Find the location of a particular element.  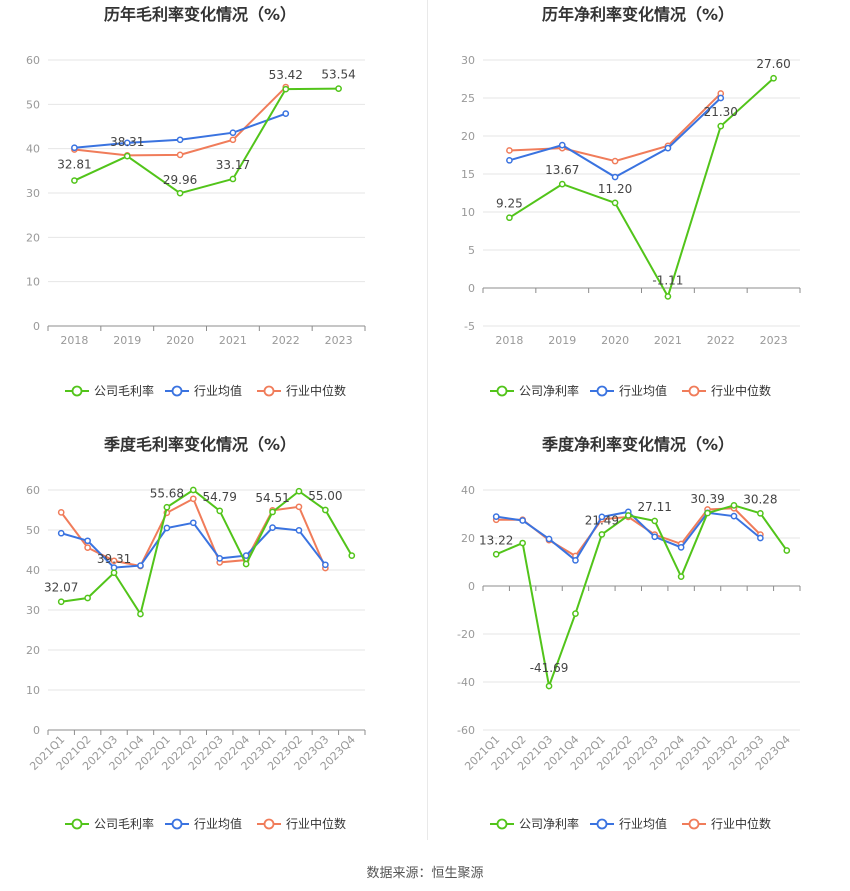

data-label: -41.69 is located at coordinates (549, 668).